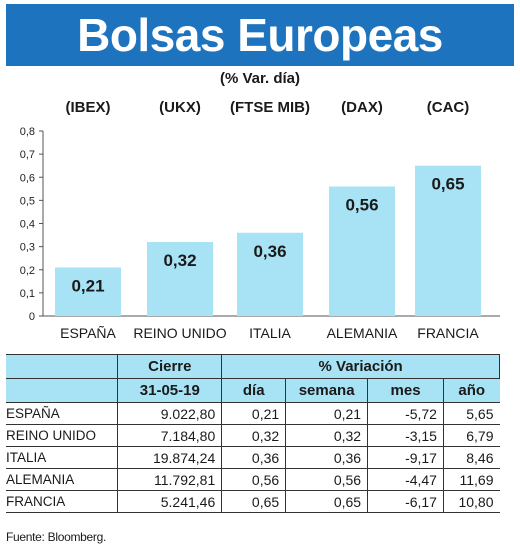 The image size is (520, 547). I want to click on cell-cierre: 19.874,24, so click(170, 457).